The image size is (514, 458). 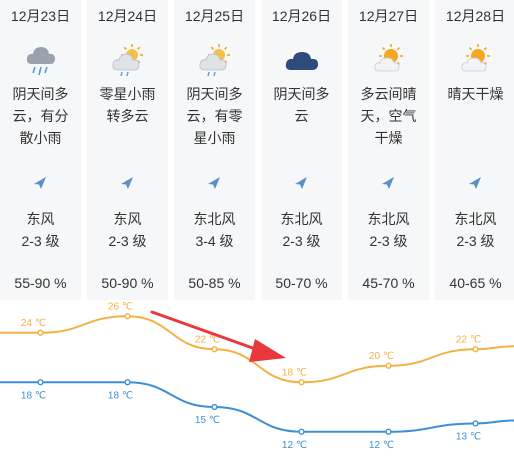 What do you see at coordinates (468, 437) in the screenshot?
I see `low-temp-label: 13 ℃` at bounding box center [468, 437].